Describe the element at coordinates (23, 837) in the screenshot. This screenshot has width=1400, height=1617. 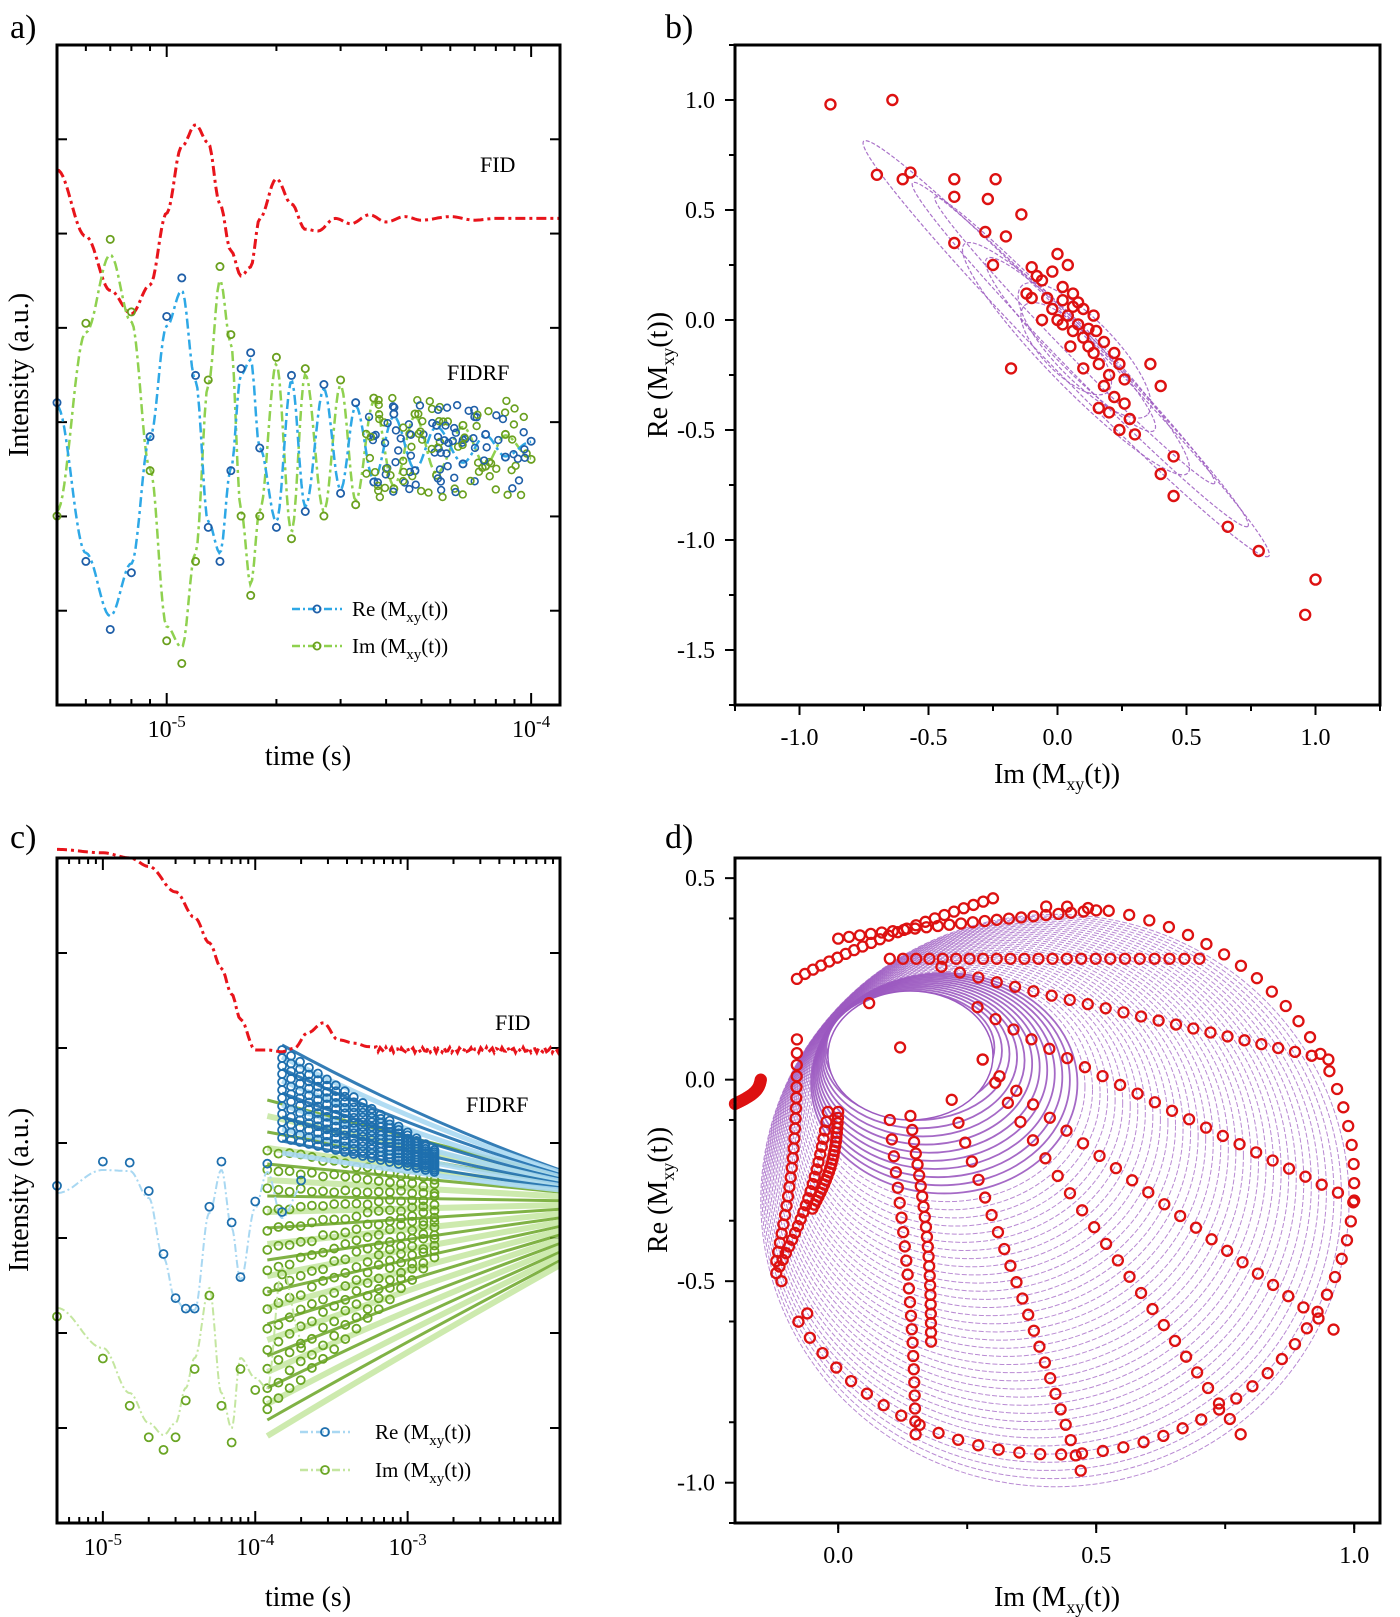
I see `panel-label-c: c)` at that location.